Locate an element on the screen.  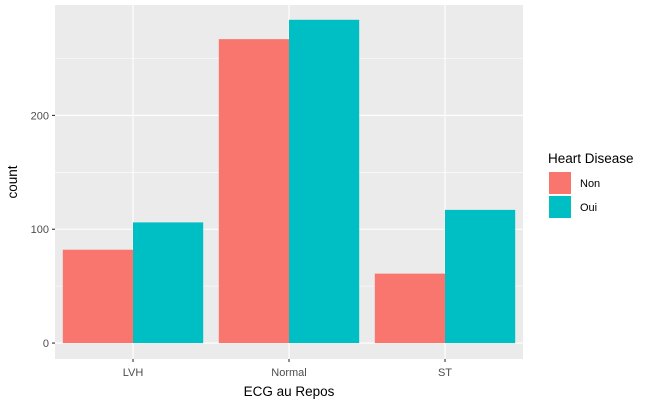
x-tick-label: ST is located at coordinates (445, 373).